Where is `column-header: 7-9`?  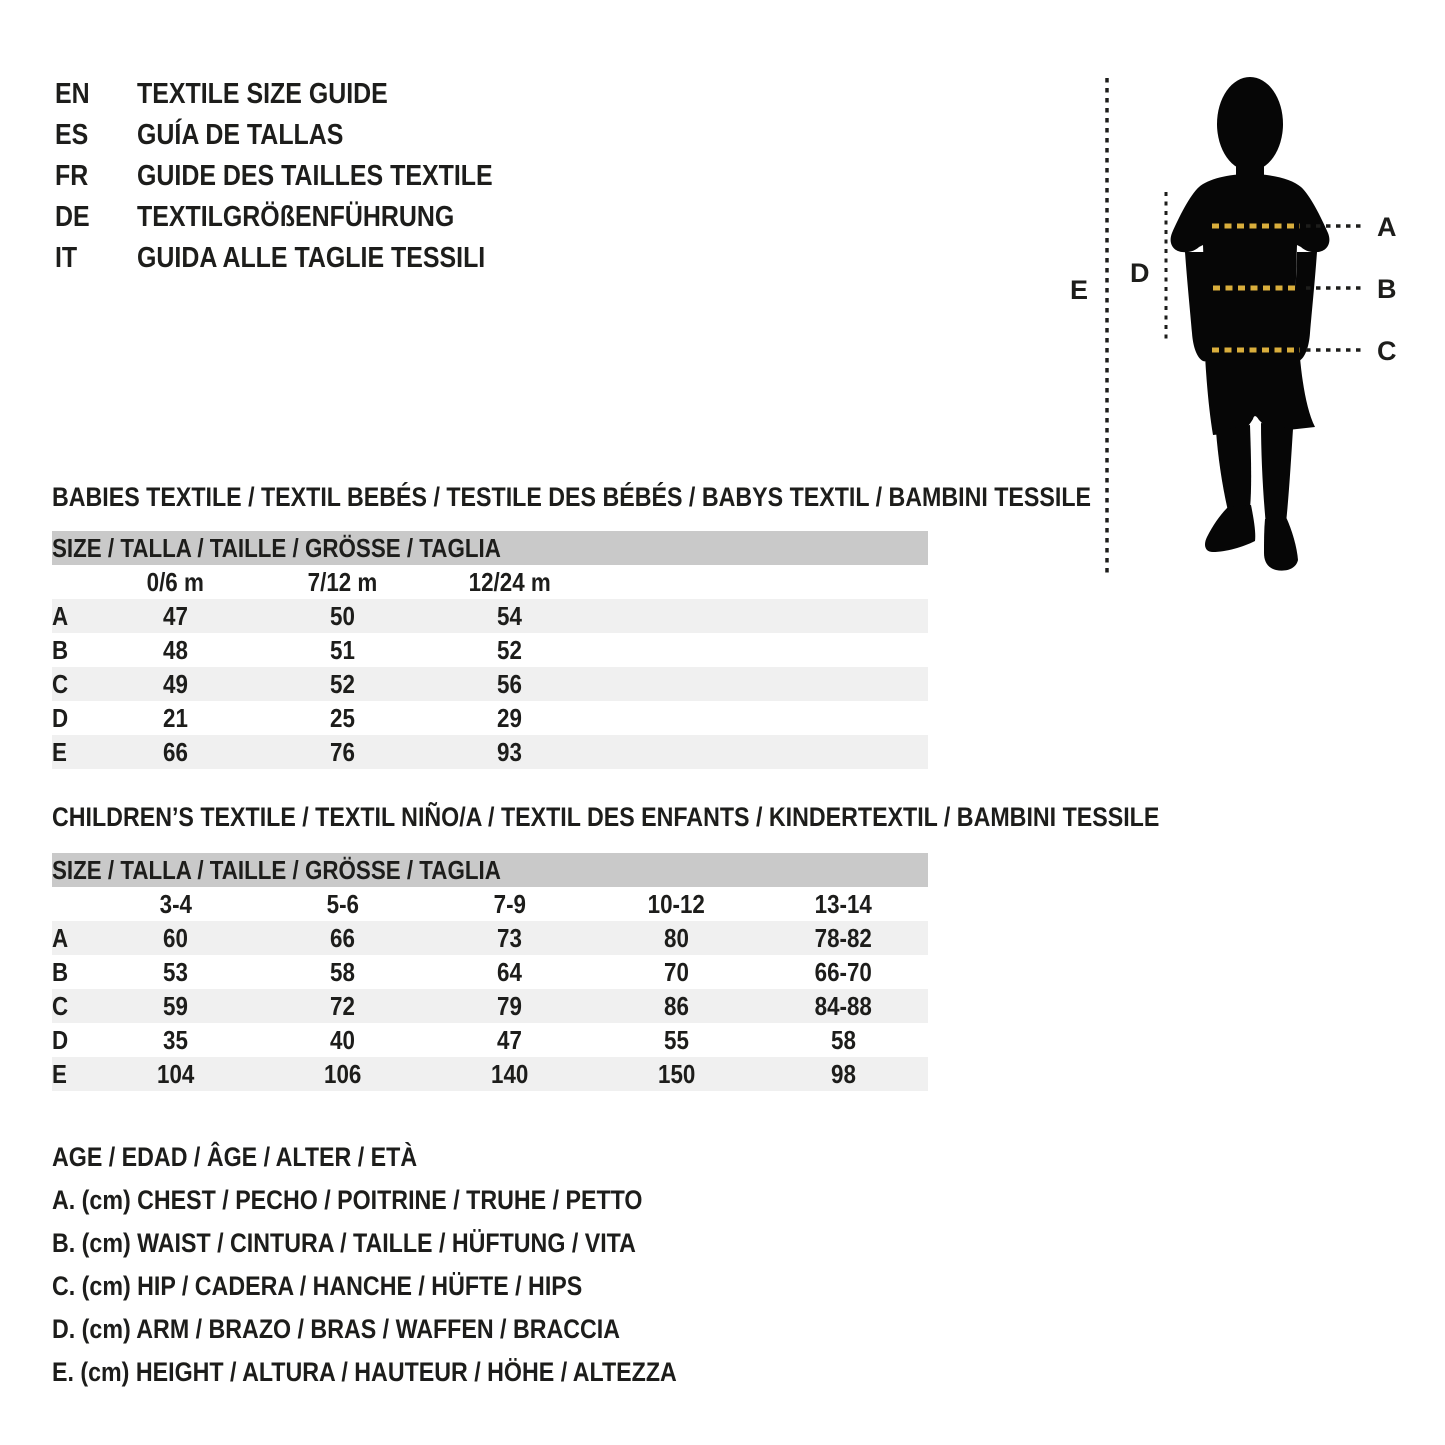 column-header: 7-9 is located at coordinates (509, 903).